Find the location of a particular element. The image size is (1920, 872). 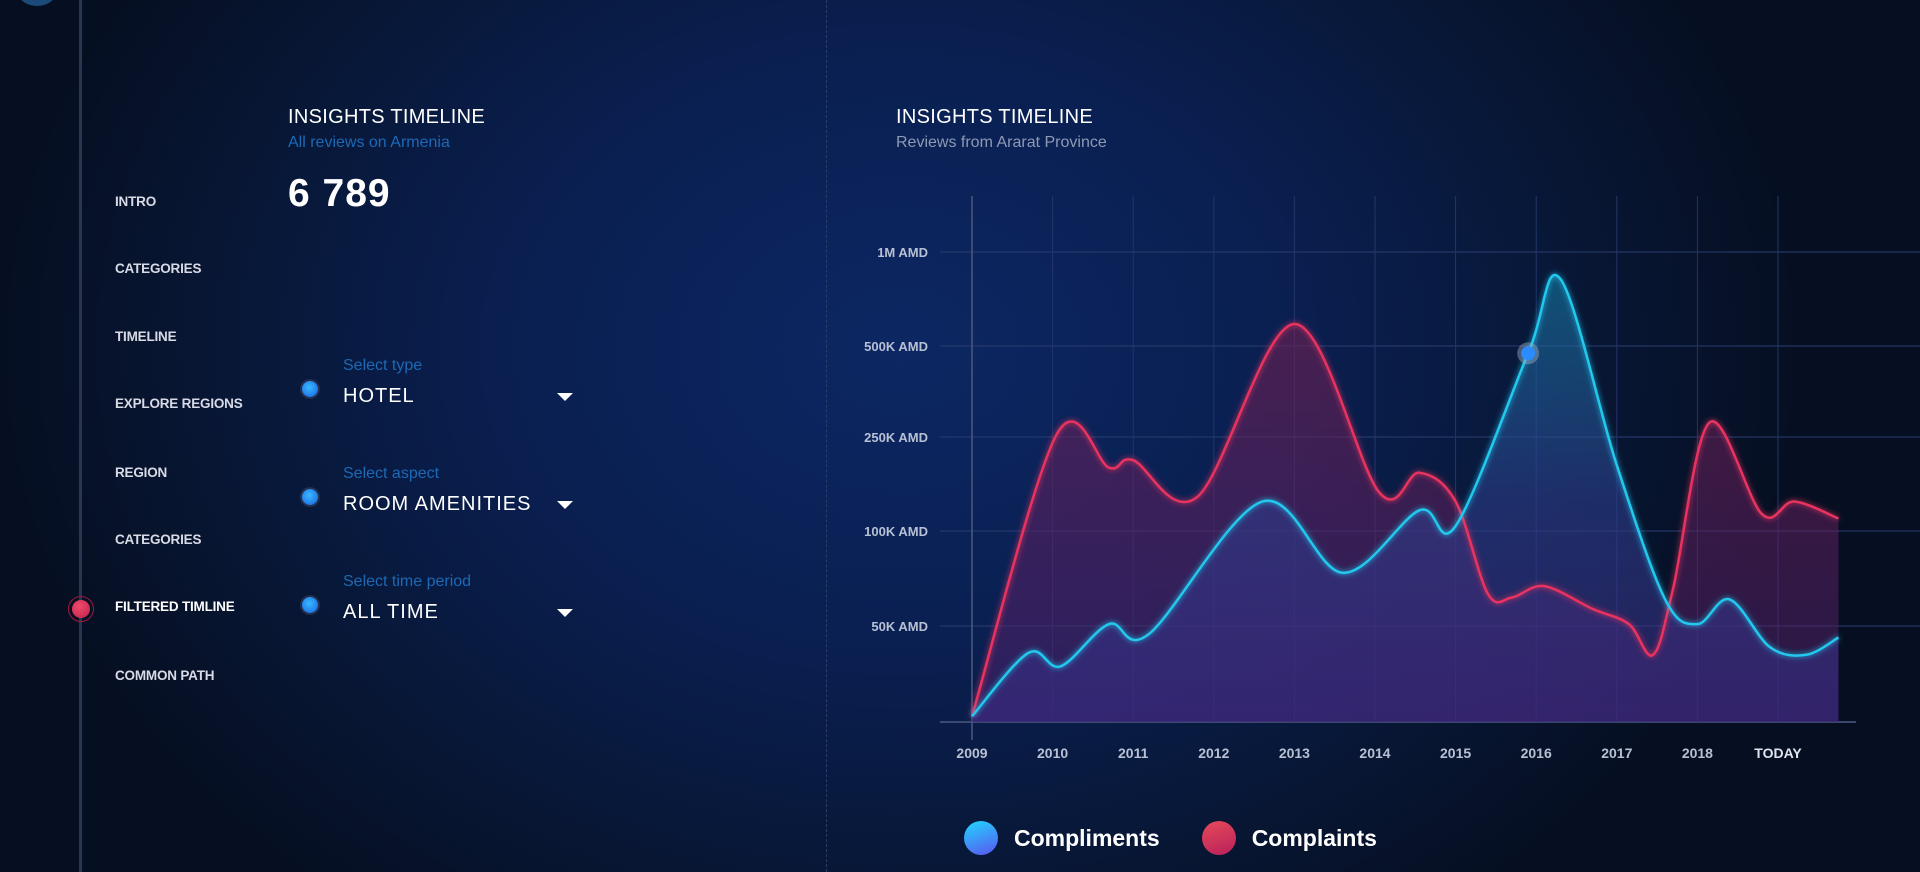

chart-title: INSIGHTS TIMELINE is located at coordinates (994, 117).